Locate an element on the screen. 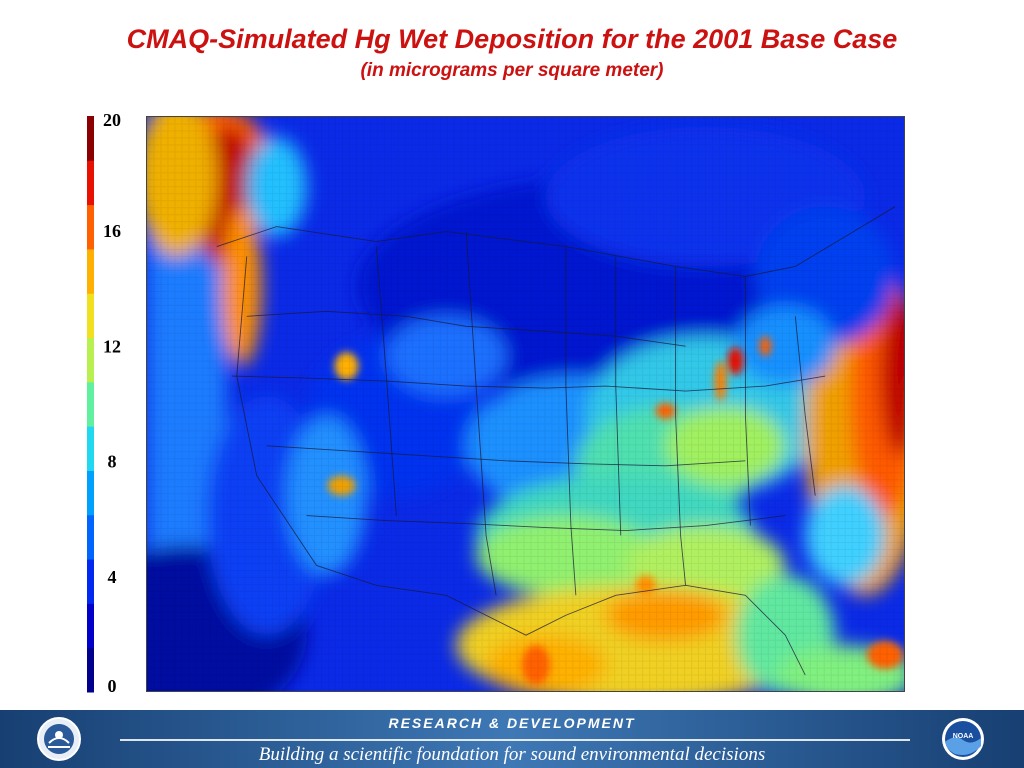 Image resolution: width=1024 pixels, height=768 pixels. colorbar-tick-label: 12 is located at coordinates (112, 346).